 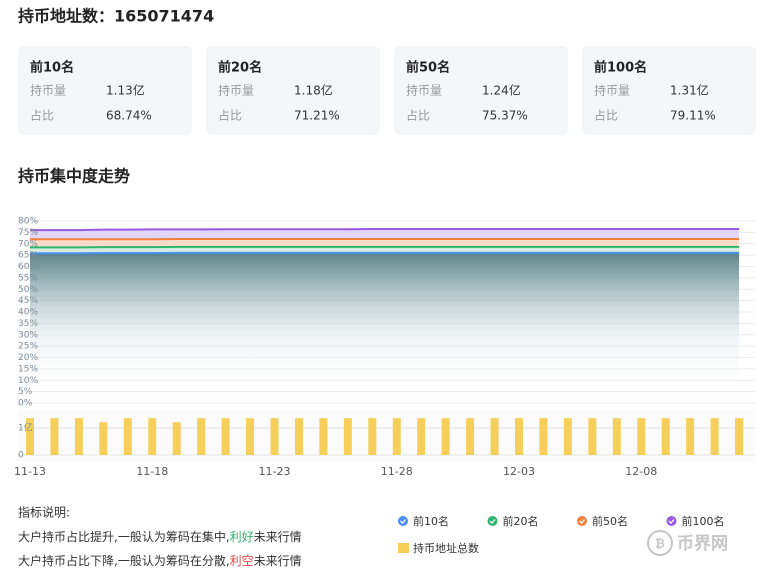 I want to click on watermark-text: 币界网, so click(x=702, y=544).